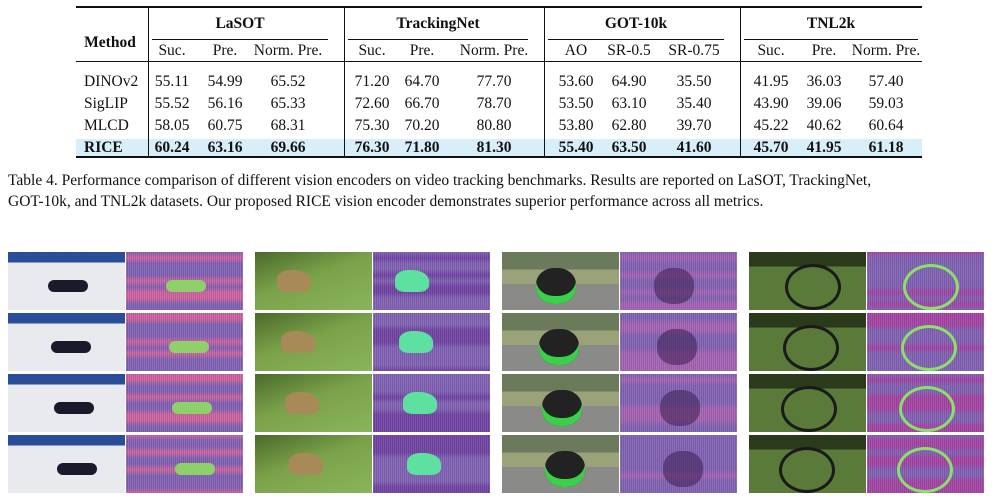 The image size is (1002, 496). I want to click on metric-value: 35.40, so click(694, 103).